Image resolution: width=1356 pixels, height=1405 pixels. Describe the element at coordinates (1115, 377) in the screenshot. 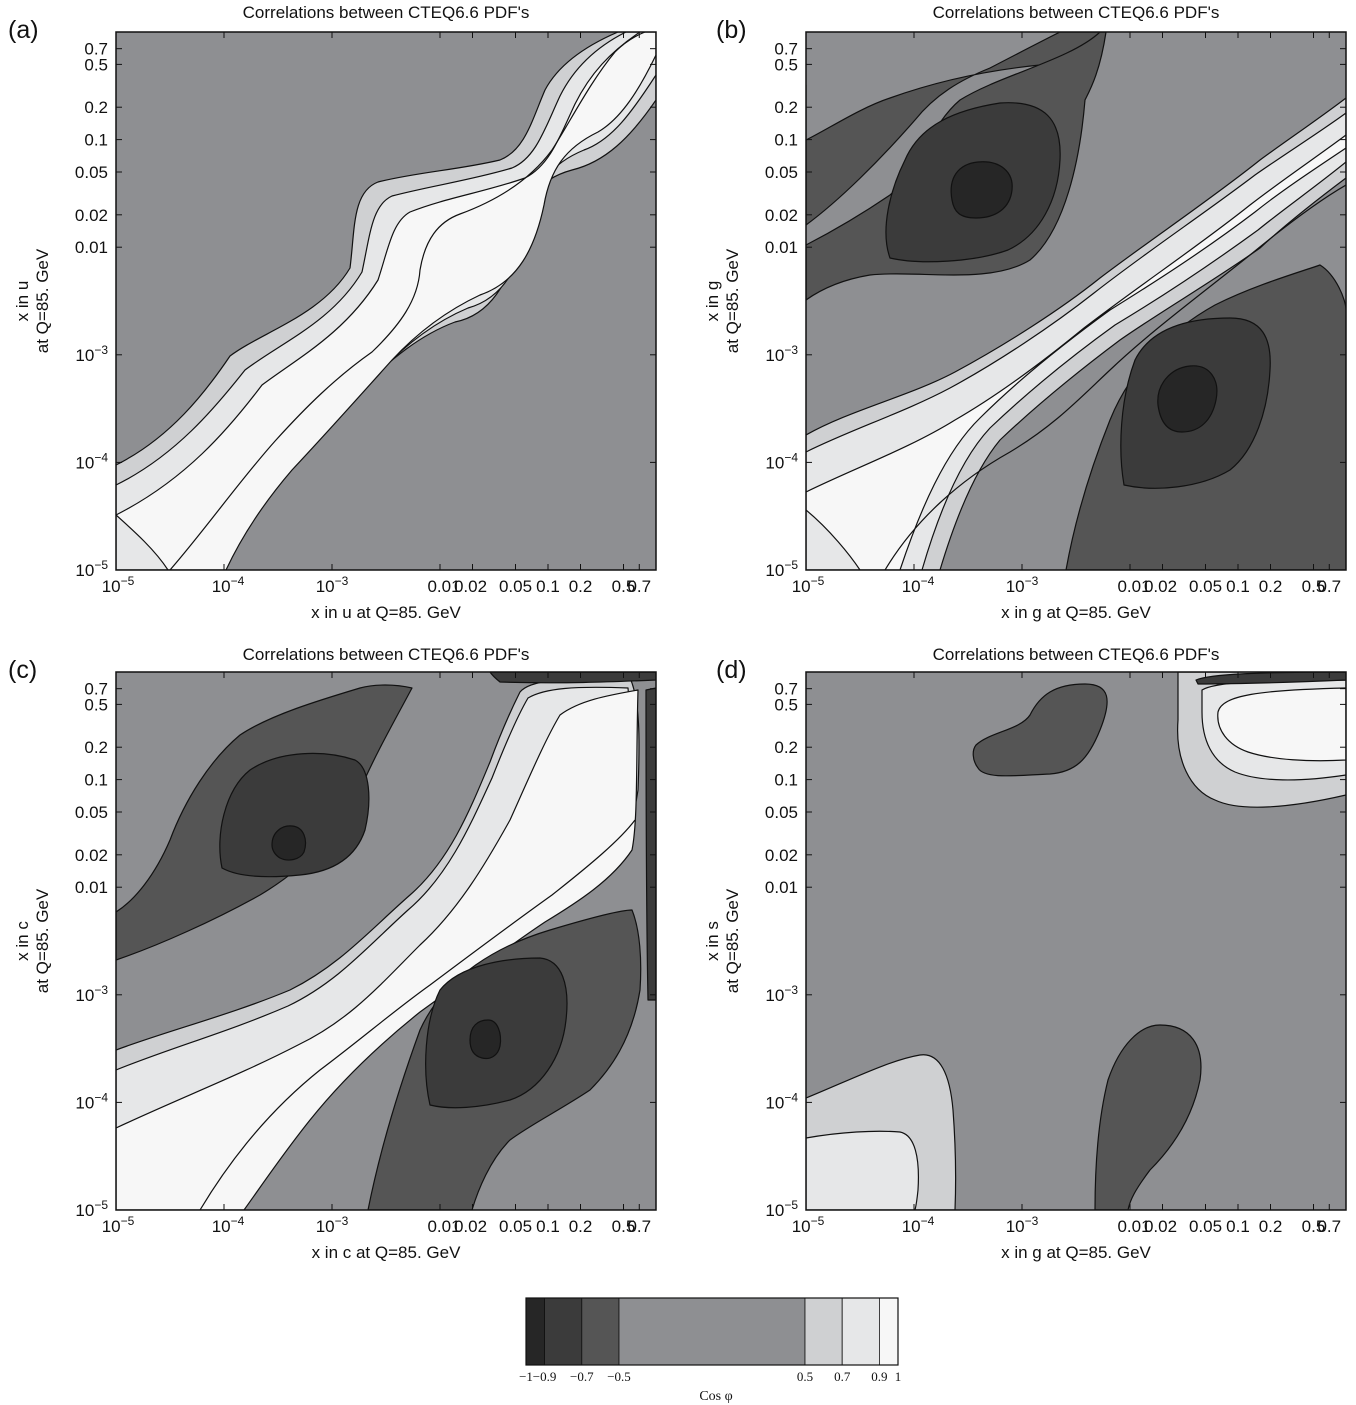

I see `contour-line-b1` at that location.